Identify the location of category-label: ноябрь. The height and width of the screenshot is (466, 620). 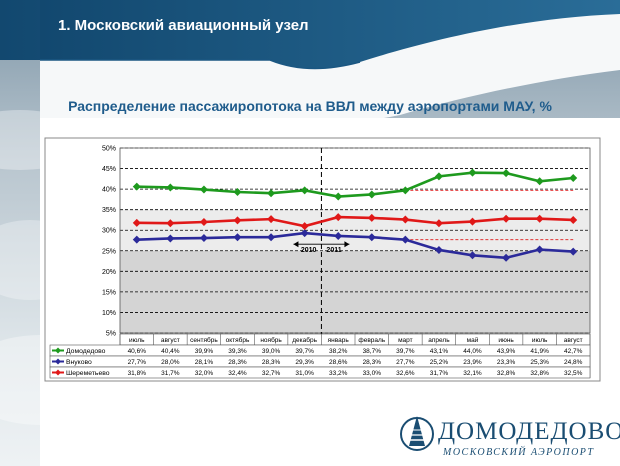
(271, 340).